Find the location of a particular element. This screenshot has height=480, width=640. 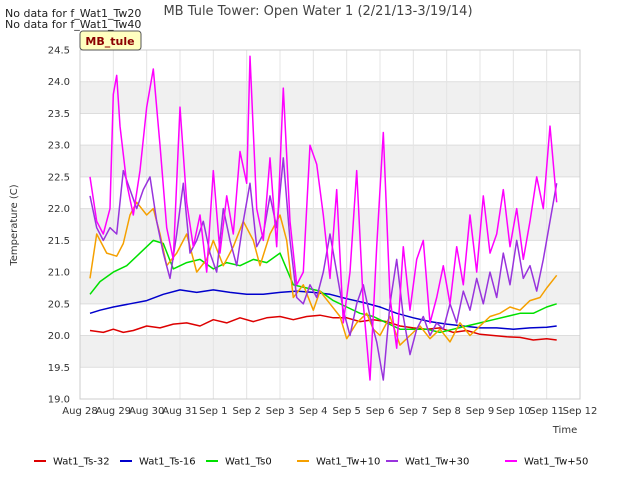

site-badge-box is located at coordinates (110, 40).